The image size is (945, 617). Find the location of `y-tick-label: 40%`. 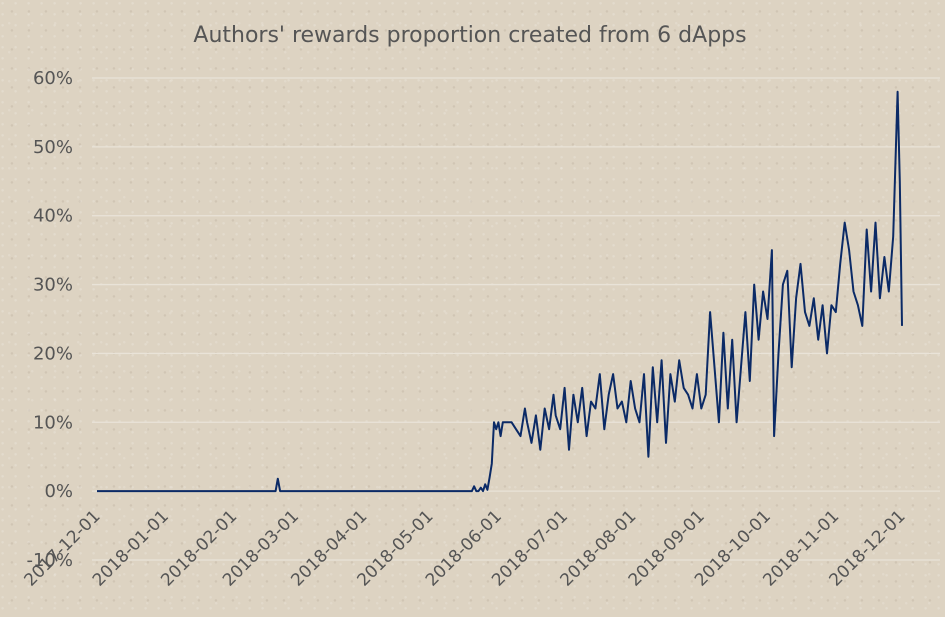

y-tick-label: 40% is located at coordinates (53, 216).